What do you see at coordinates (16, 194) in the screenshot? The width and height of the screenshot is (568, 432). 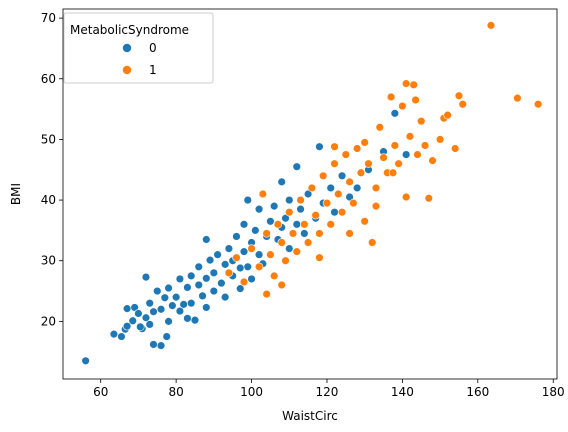 I see `y-axis-label: BMI` at bounding box center [16, 194].